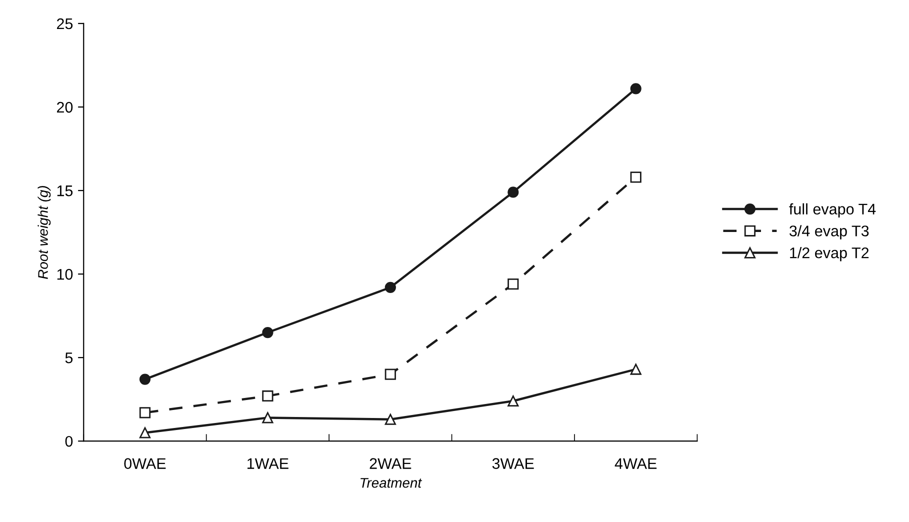  What do you see at coordinates (513, 463) in the screenshot?
I see `x-tick-label: 3WAE` at bounding box center [513, 463].